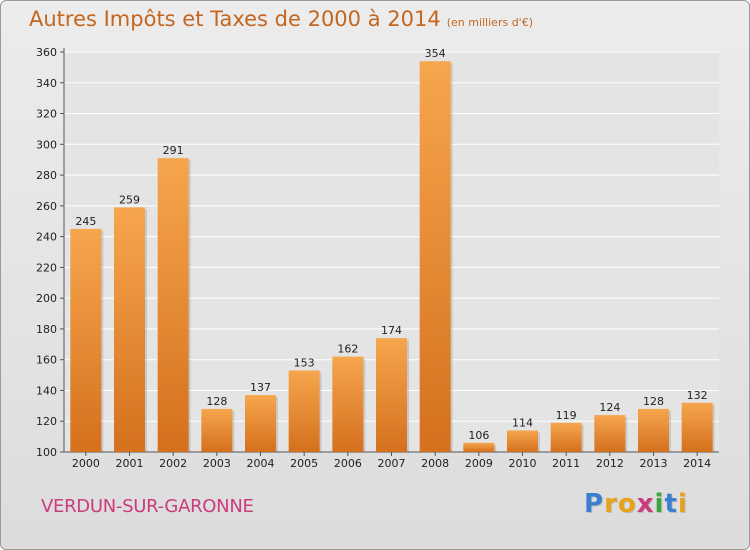 The width and height of the screenshot is (750, 550). Describe the element at coordinates (392, 463) in the screenshot. I see `x-tick-label: 2007` at that location.